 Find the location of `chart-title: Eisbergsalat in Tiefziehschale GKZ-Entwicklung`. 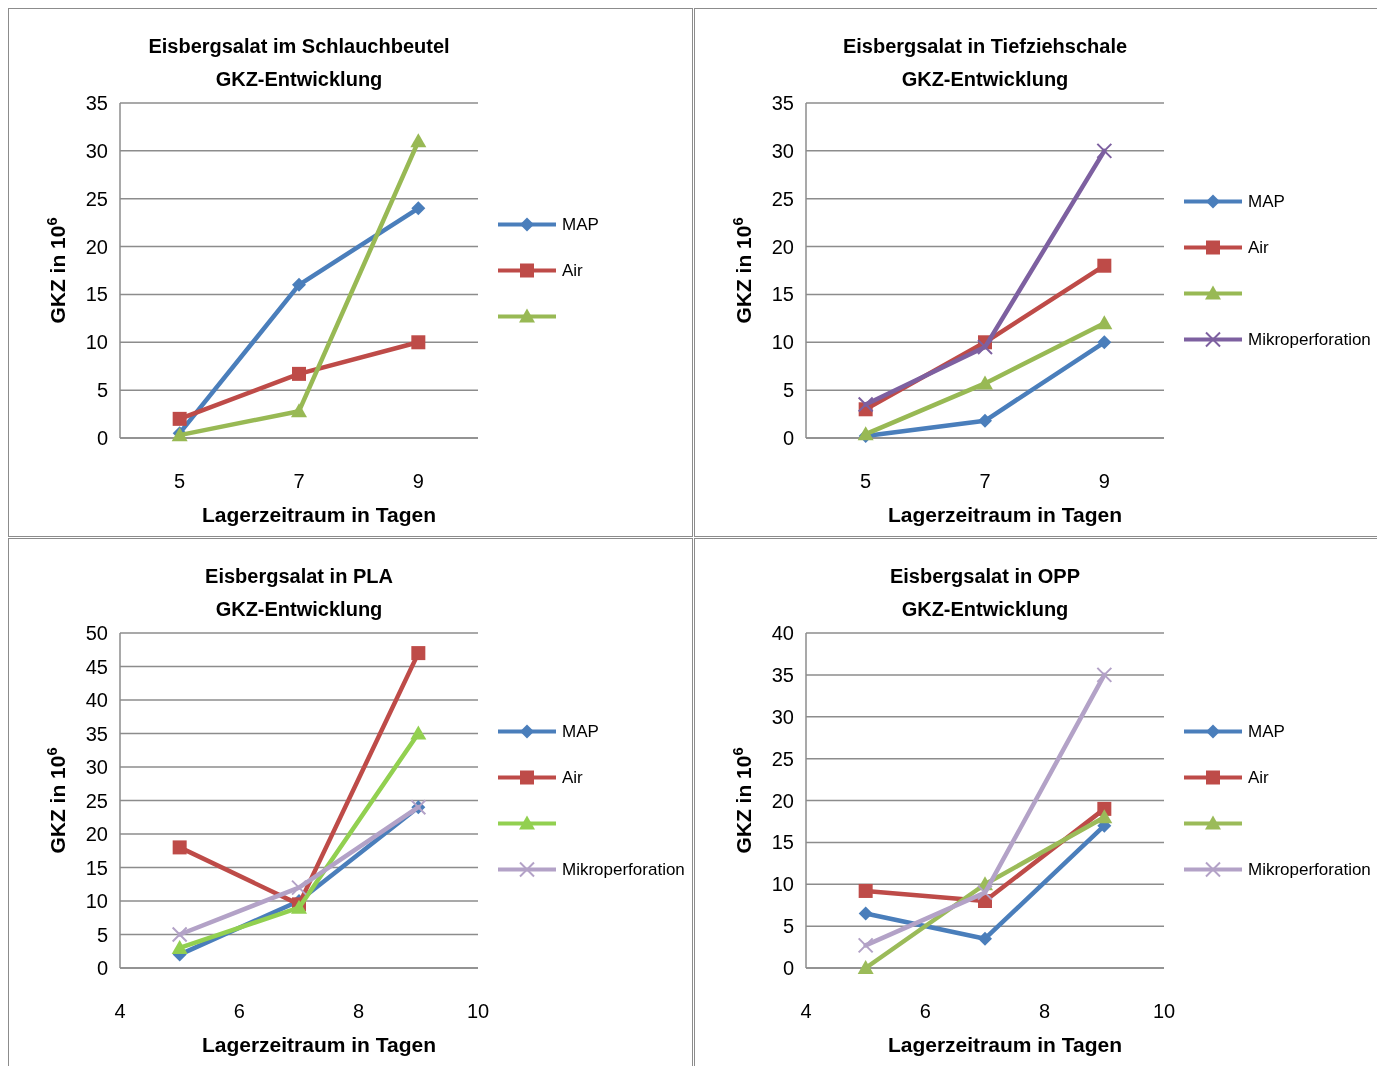

chart-title: Eisbergsalat in Tiefziehschale GKZ-Entwicklung is located at coordinates (985, 62).